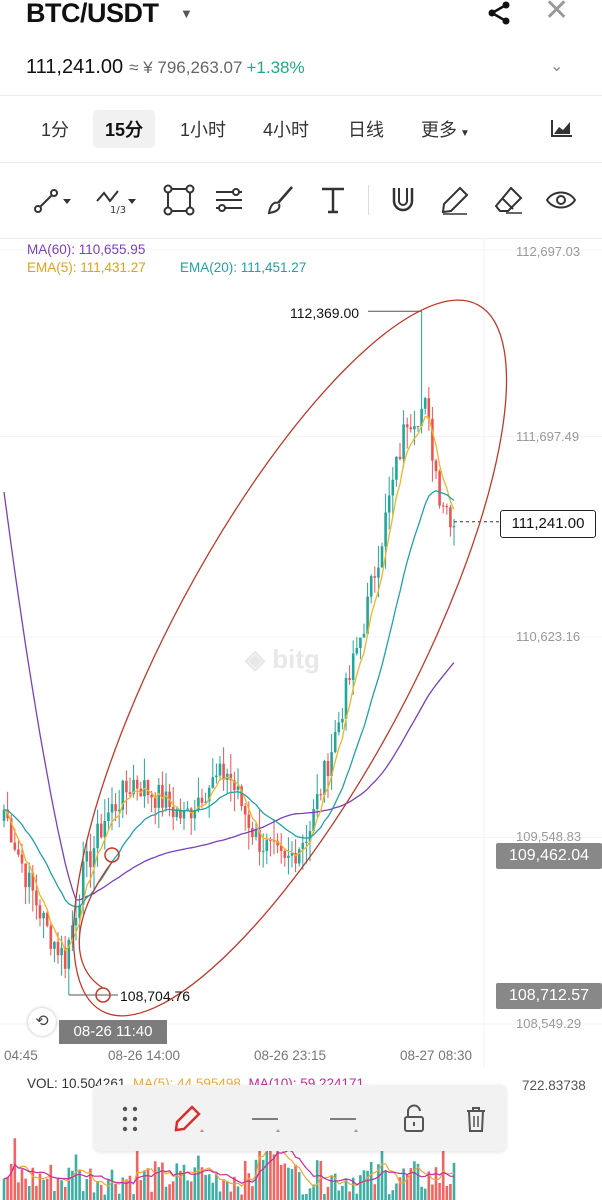 The height and width of the screenshot is (1200, 602). I want to click on line-width-icon, so click(344, 1119).